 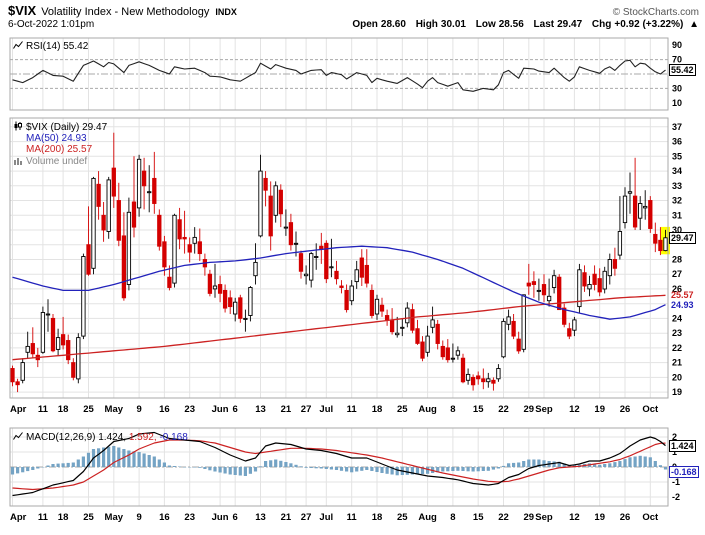 I want to click on copyright: © StockCharts.com, so click(x=655, y=12).